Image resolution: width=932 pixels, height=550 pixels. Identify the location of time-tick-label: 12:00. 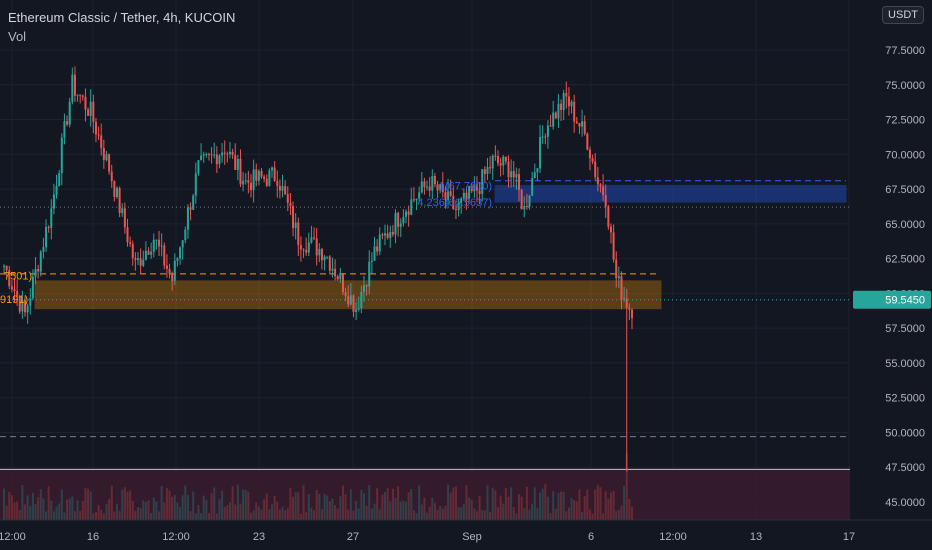
(13, 537).